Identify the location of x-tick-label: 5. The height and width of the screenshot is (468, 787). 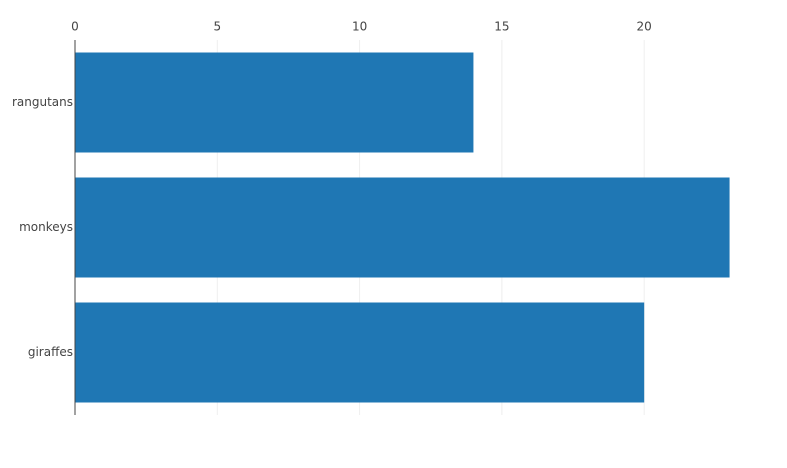
(217, 27).